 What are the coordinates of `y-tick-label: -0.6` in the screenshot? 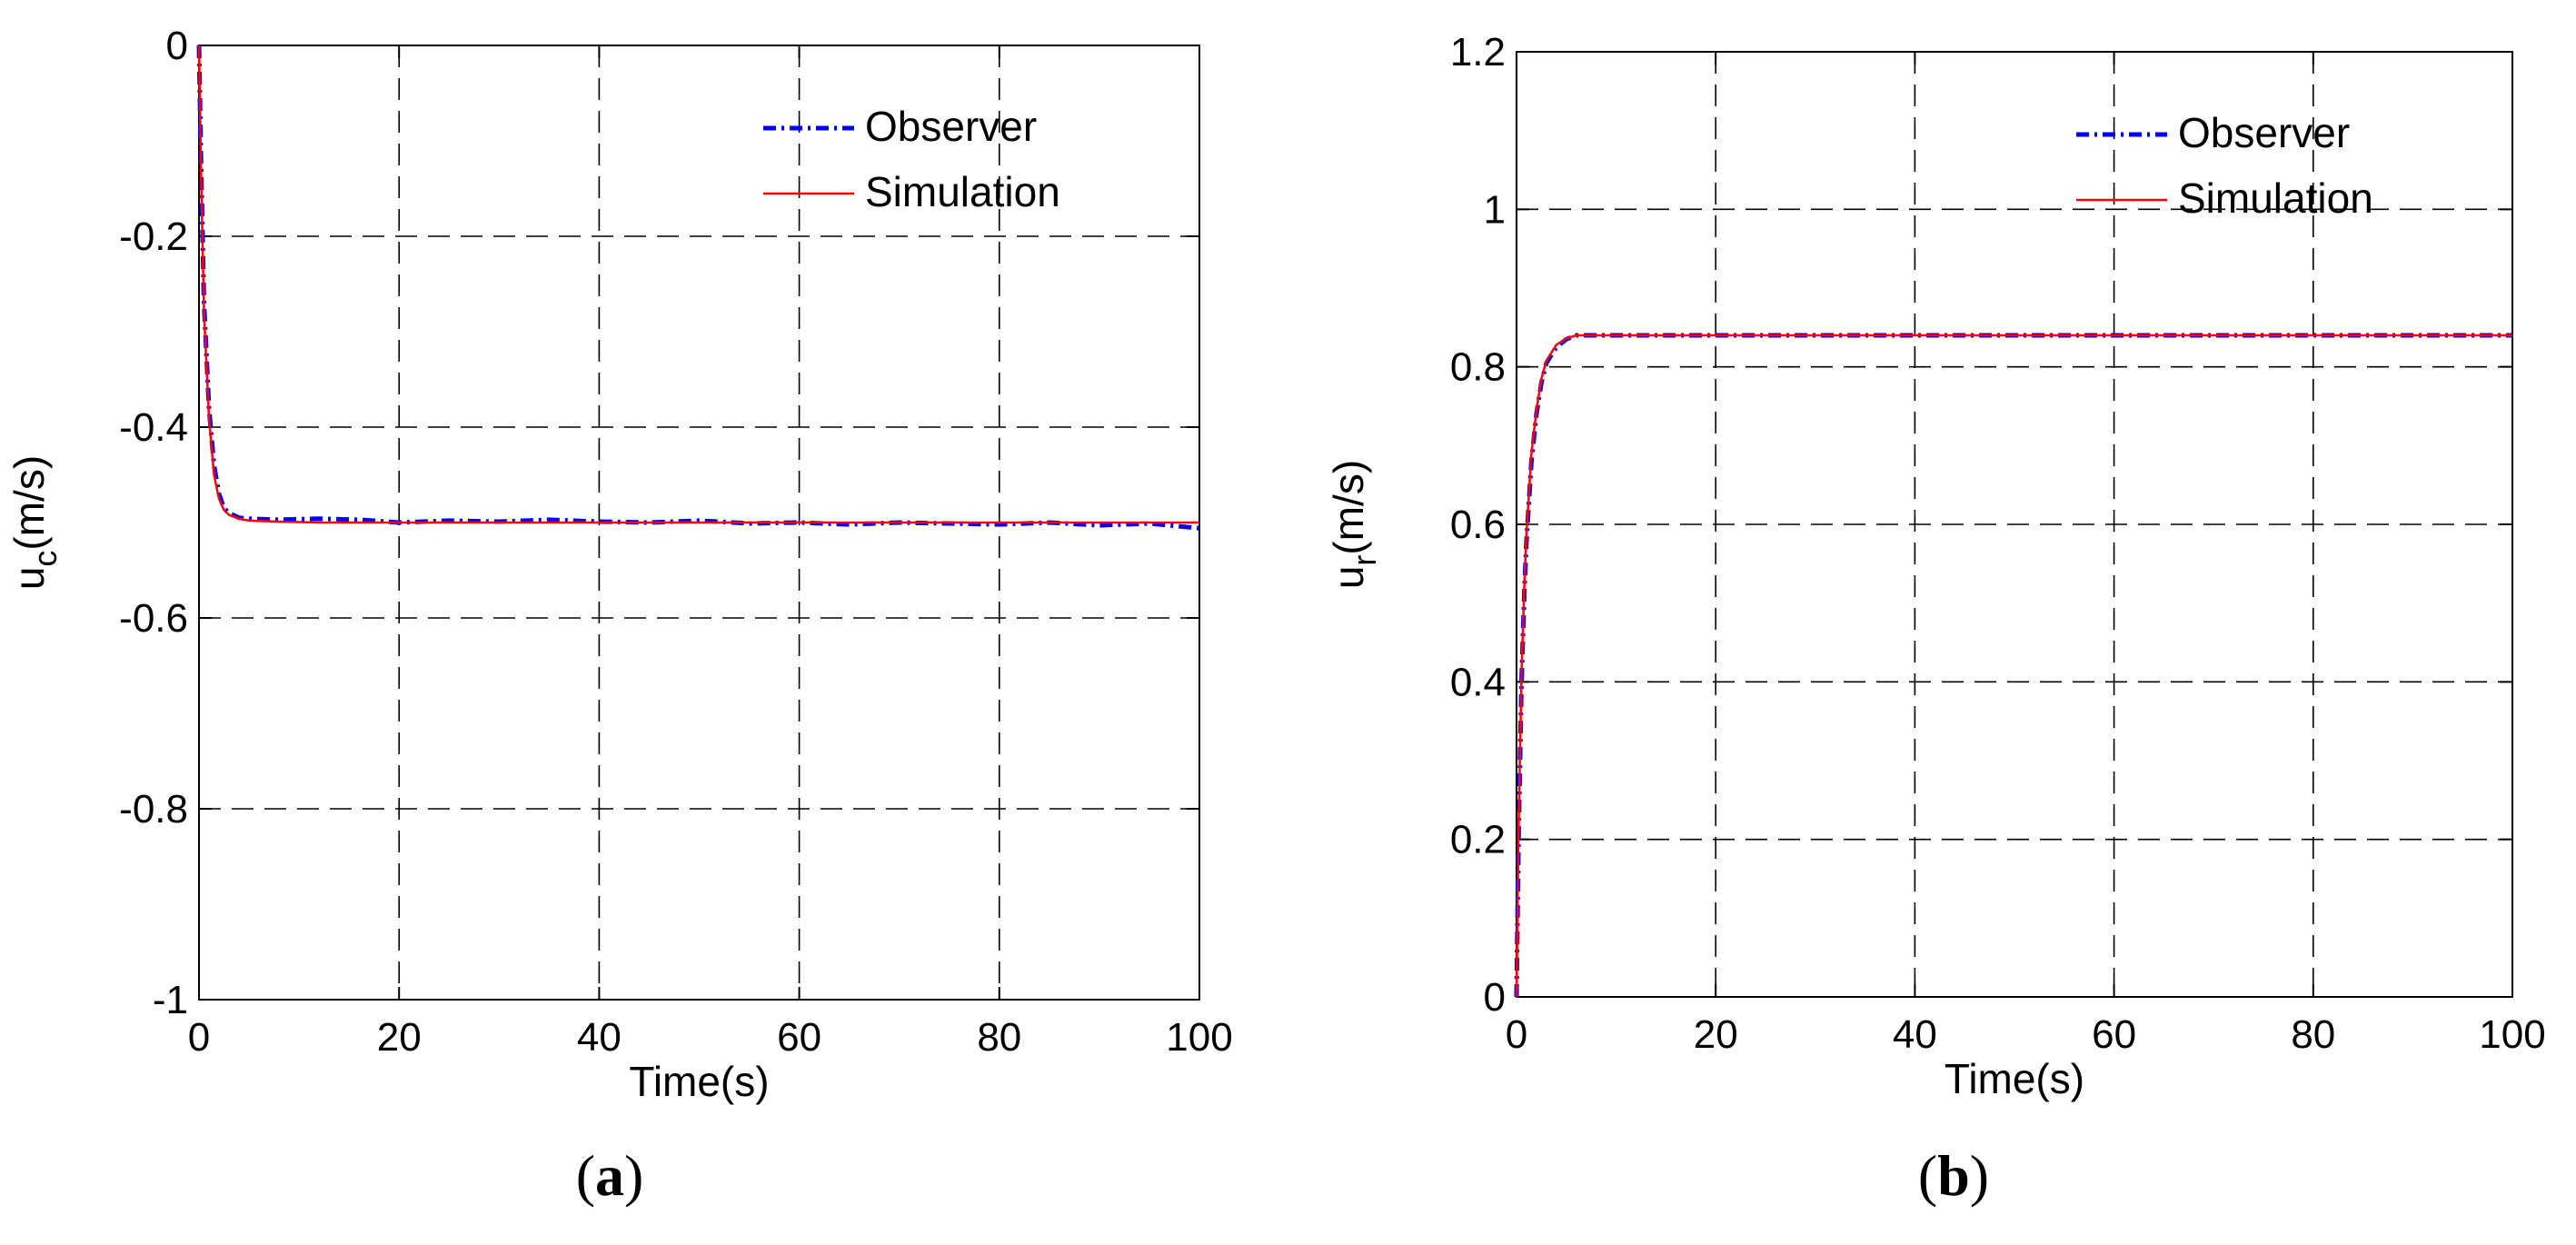 It's located at (154, 618).